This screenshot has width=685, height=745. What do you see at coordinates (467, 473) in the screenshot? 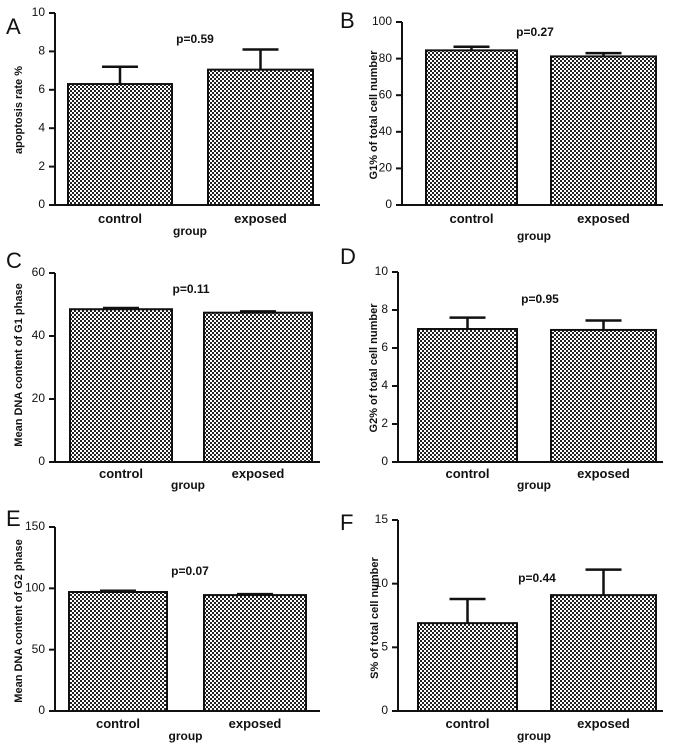
I see `category-label-d-control: control` at bounding box center [467, 473].